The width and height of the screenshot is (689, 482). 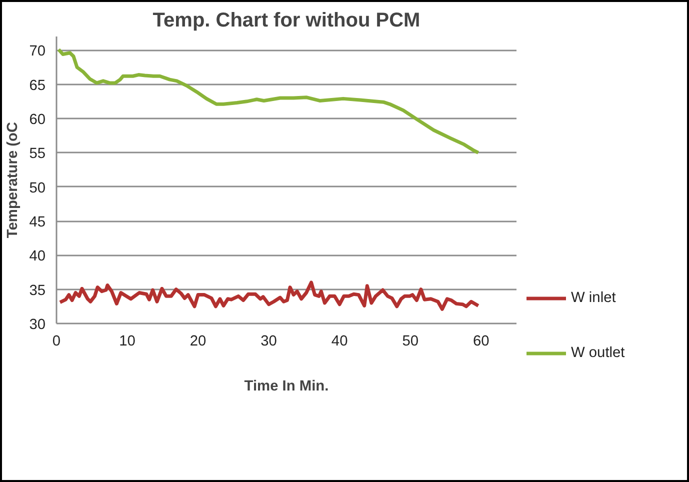 What do you see at coordinates (37, 290) in the screenshot?
I see `y-tick-label: 35` at bounding box center [37, 290].